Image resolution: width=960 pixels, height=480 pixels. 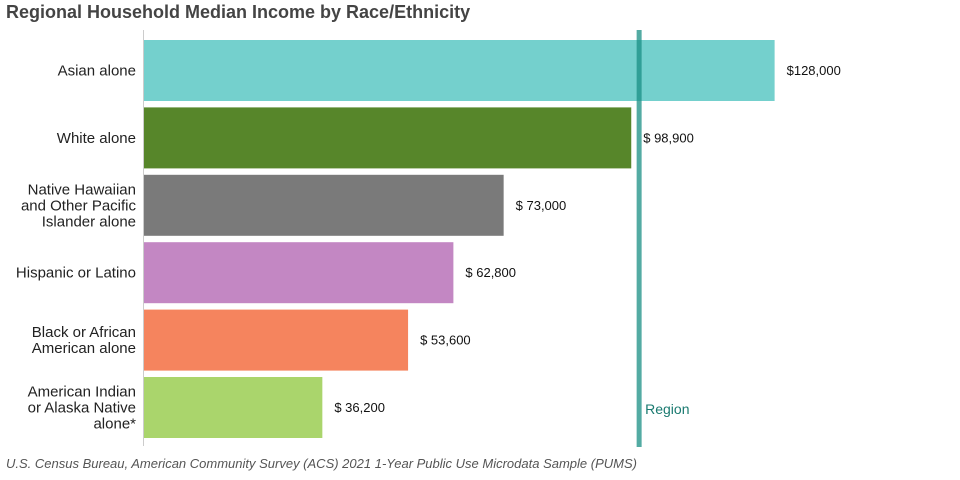 What do you see at coordinates (668, 137) in the screenshot?
I see `value-label-2: $ 98,900` at bounding box center [668, 137].